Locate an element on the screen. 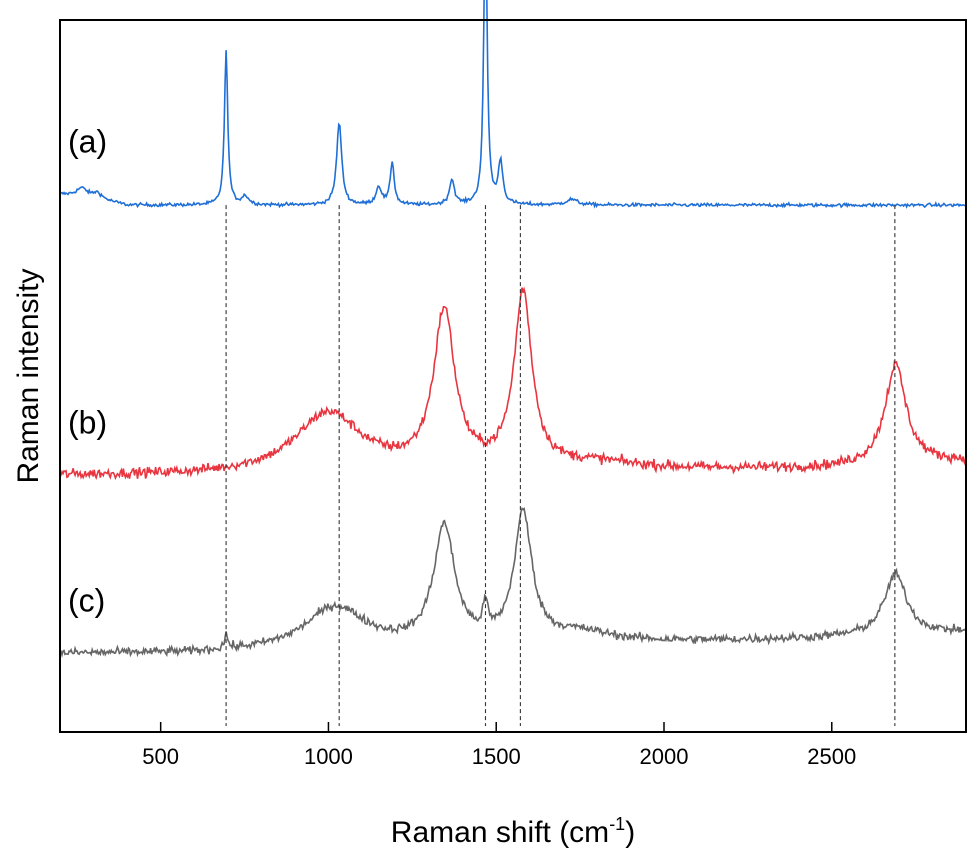 Image resolution: width=969 pixels, height=856 pixels. series-label-a: (a) is located at coordinates (87, 141).